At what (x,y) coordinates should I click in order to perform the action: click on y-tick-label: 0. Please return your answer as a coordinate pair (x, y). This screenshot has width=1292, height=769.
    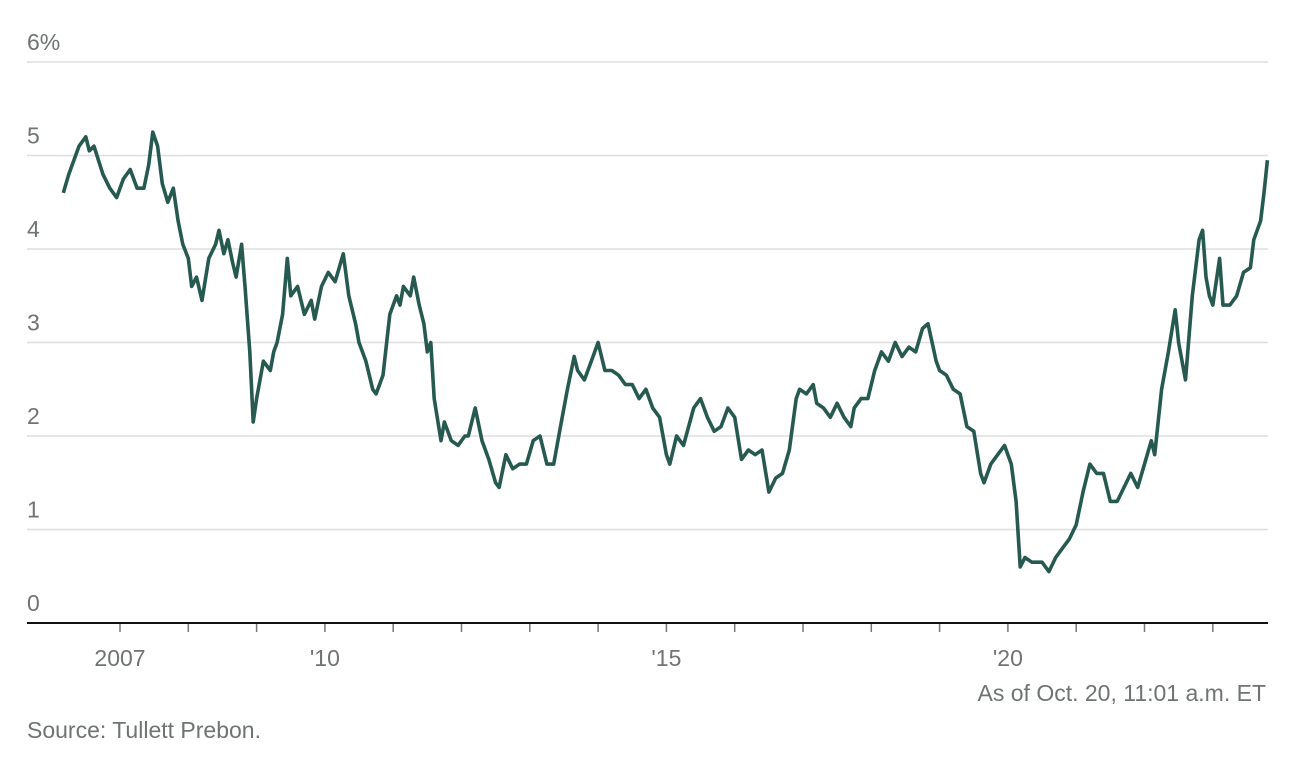
    Looking at the image, I should click on (33, 603).